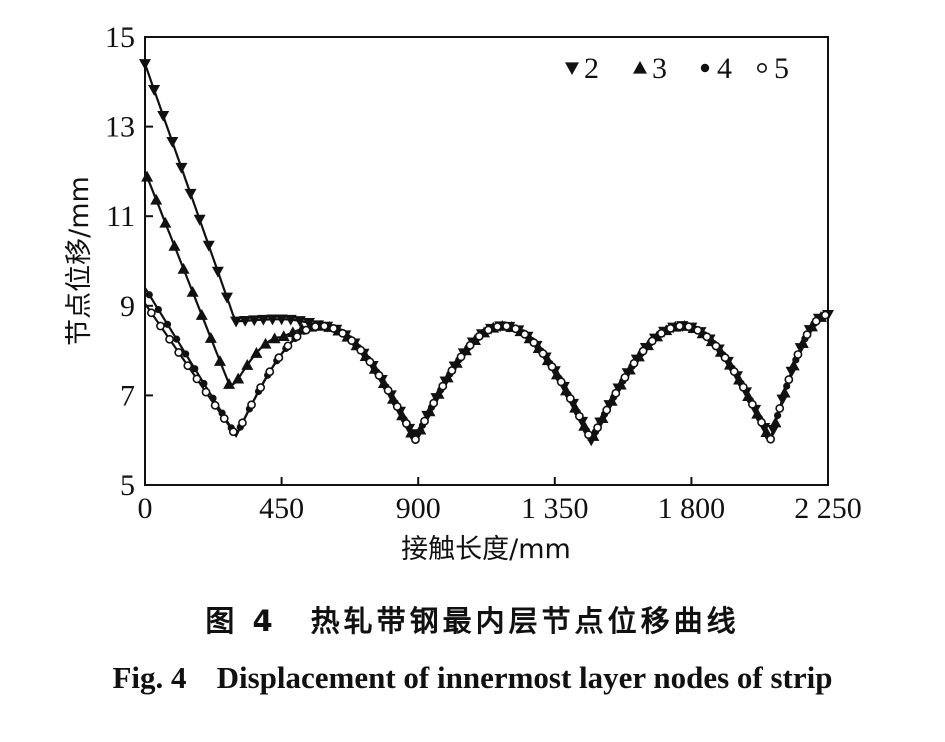 This screenshot has height=742, width=945. Describe the element at coordinates (555, 508) in the screenshot. I see `x-tick-label: 1 350` at that location.